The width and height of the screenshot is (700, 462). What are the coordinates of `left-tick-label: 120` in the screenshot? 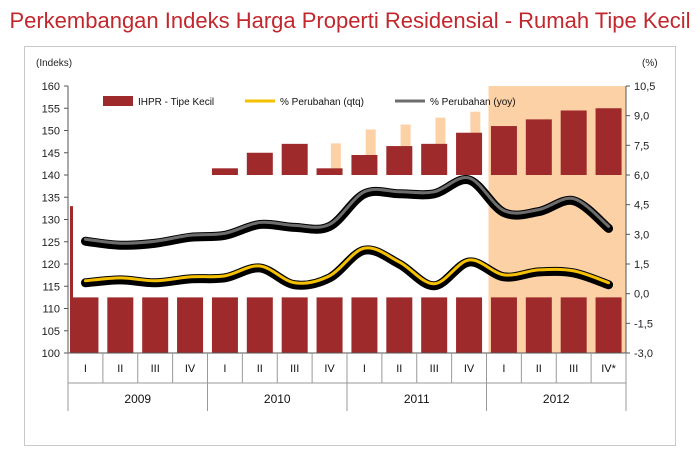 It's located at (51, 265).